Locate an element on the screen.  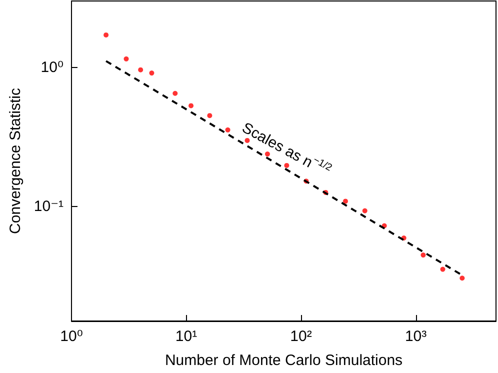
x-tick-label: 10² is located at coordinates (301, 336).